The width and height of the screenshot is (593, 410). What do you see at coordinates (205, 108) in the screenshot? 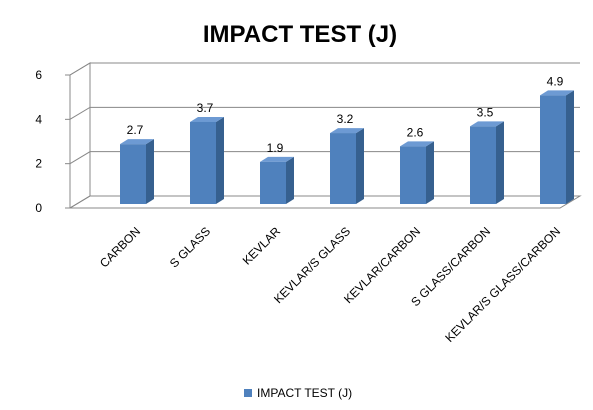
I see `value-label: 3.7` at bounding box center [205, 108].